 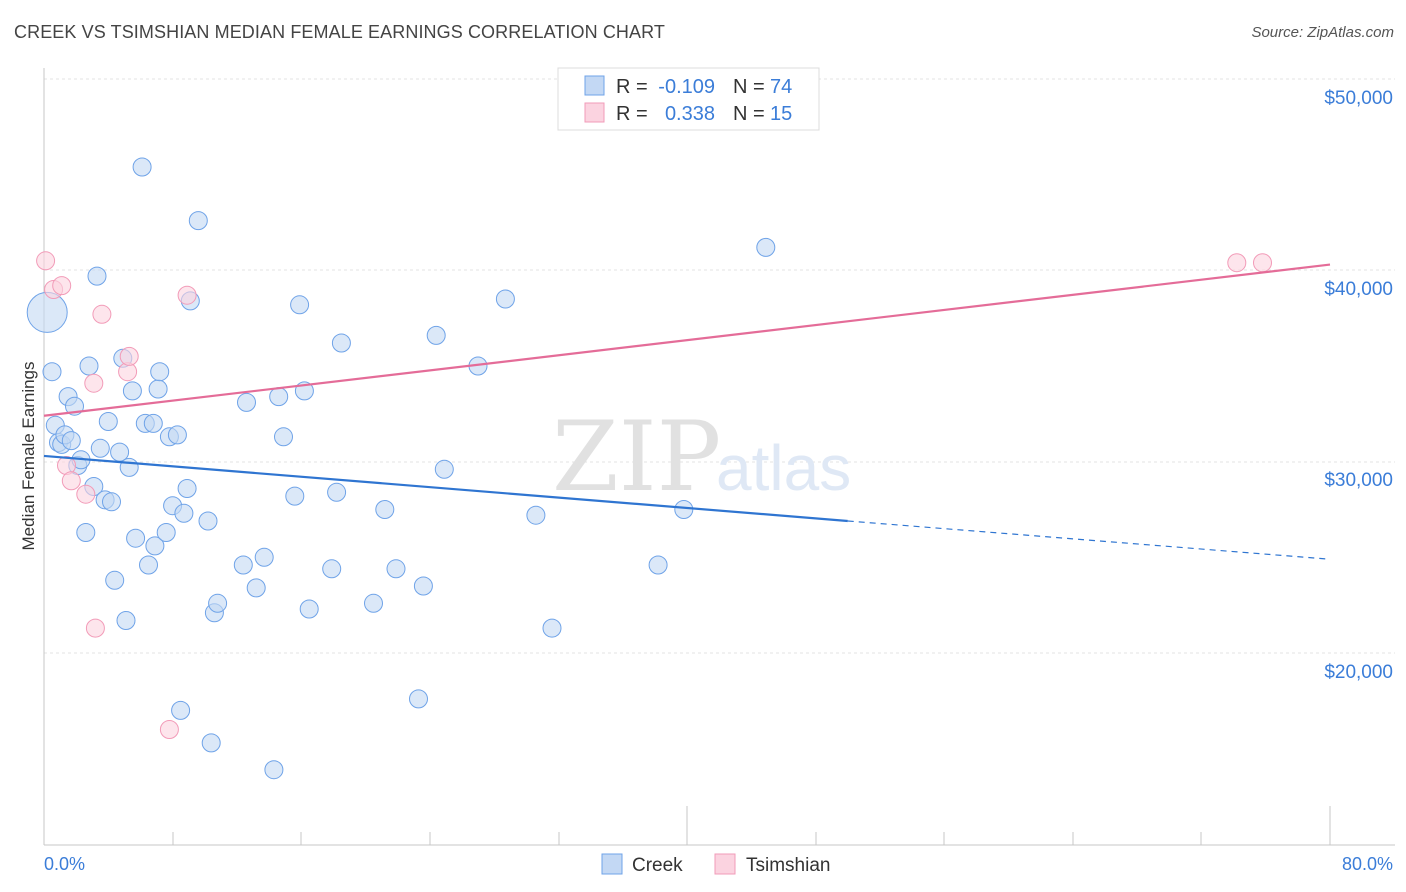 What do you see at coordinates (636, 457) in the screenshot?
I see `watermark-zip: ZIP` at bounding box center [636, 457].